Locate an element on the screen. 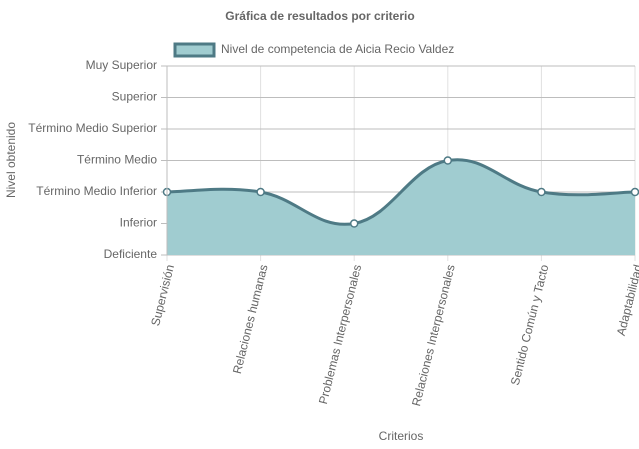 This screenshot has width=639, height=449. y-tick-label: Deficiente is located at coordinates (131, 254).